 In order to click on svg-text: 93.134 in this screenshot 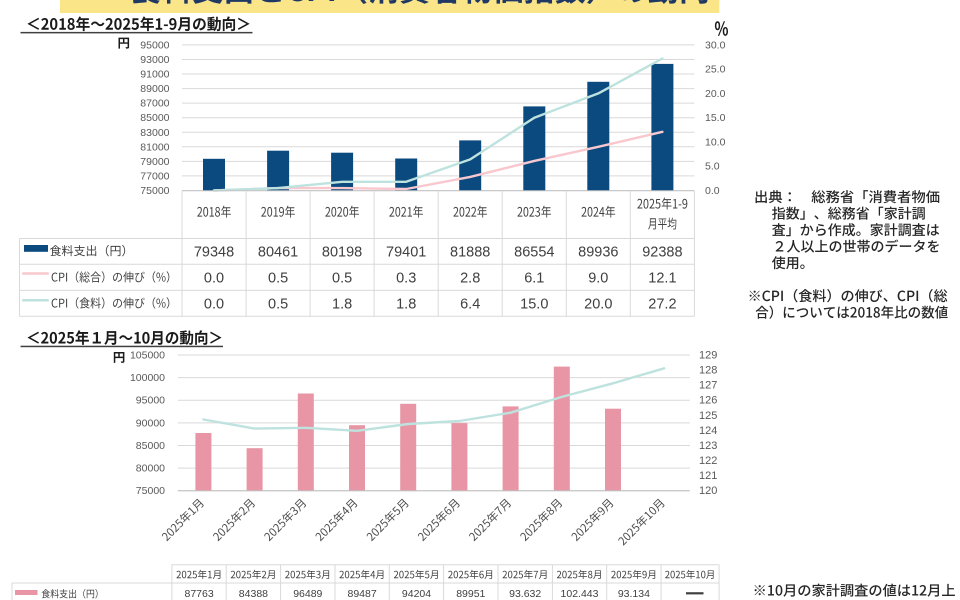, I will do `click(634, 594)`.